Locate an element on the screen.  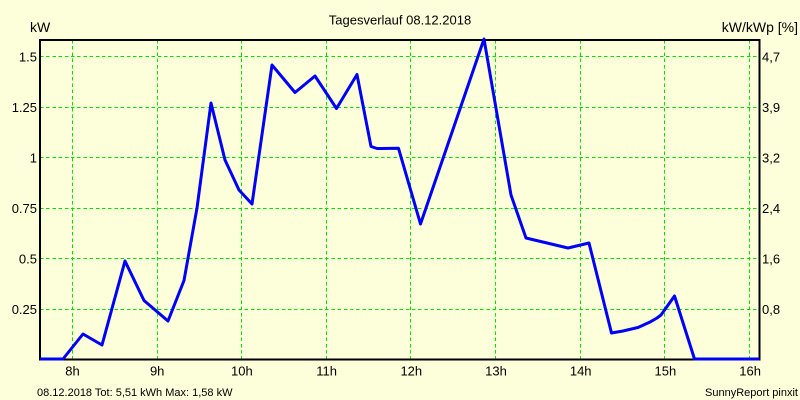
svg-text: kW/kWp [%] is located at coordinates (760, 27).